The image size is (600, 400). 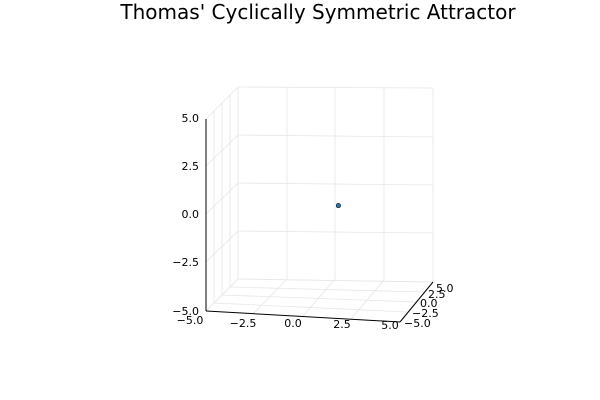 What do you see at coordinates (293, 323) in the screenshot?
I see `x-tick-label: 0.0` at bounding box center [293, 323].